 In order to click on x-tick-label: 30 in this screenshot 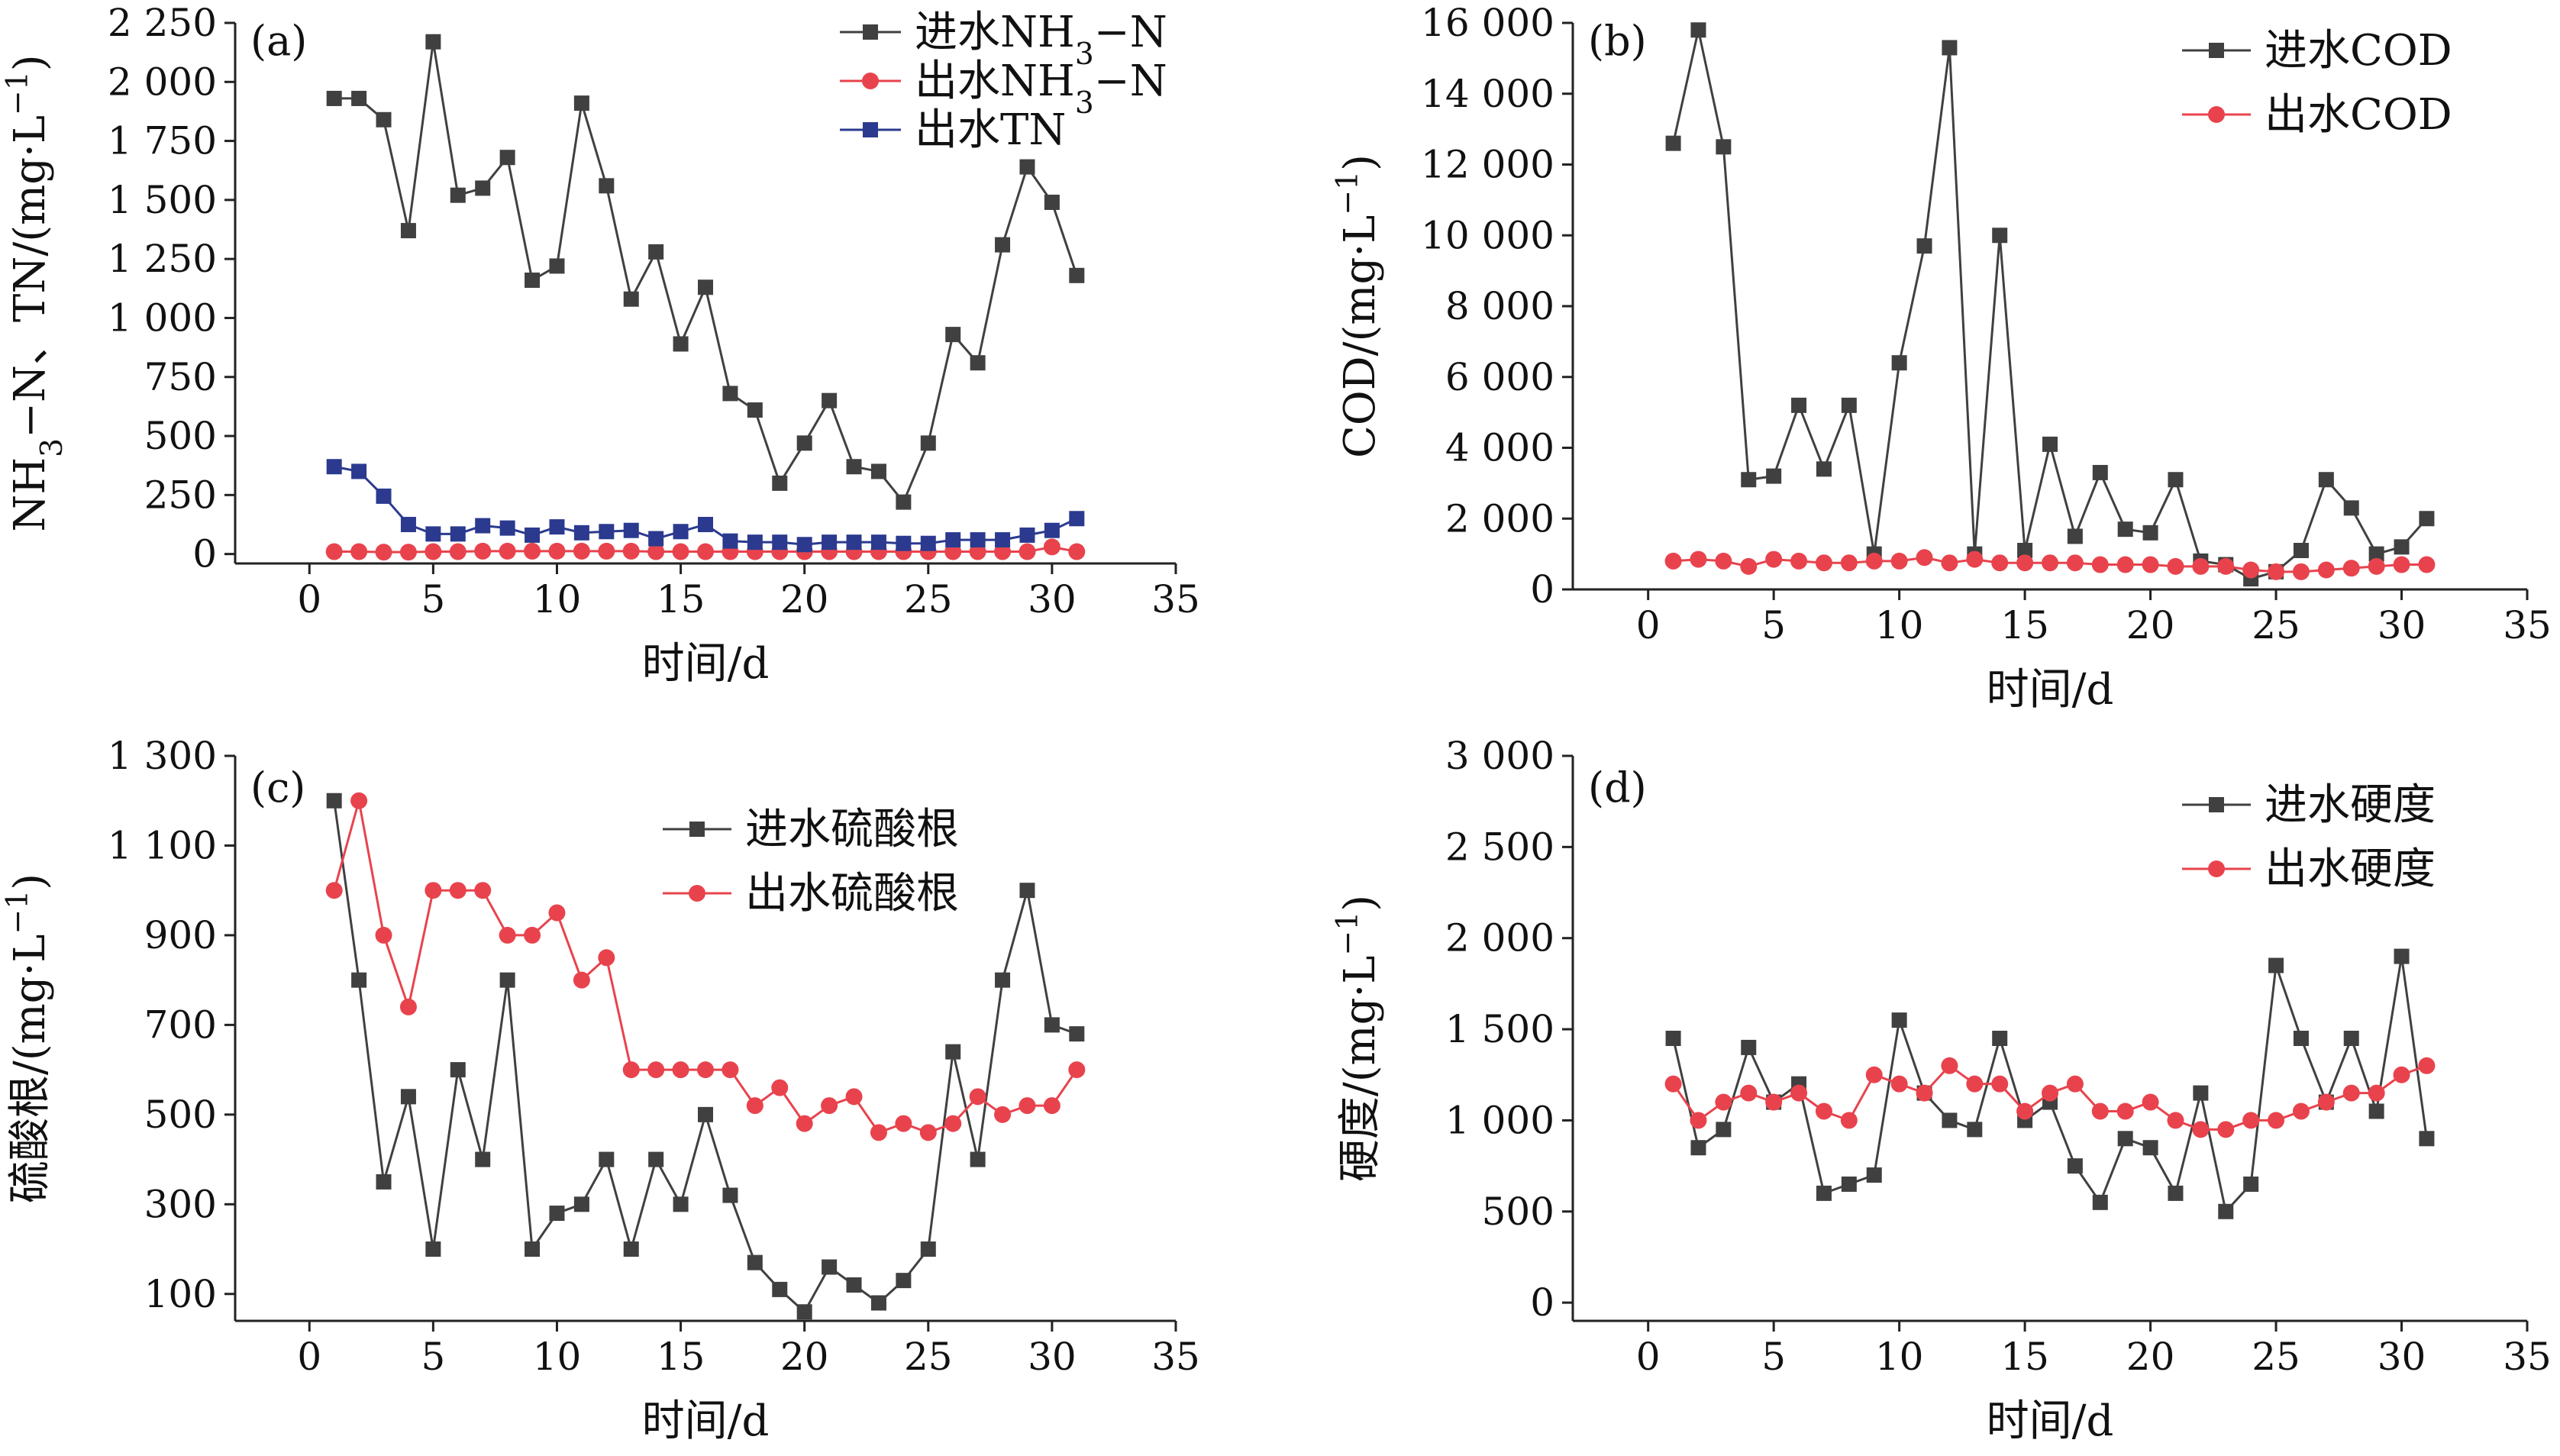, I will do `click(2402, 1357)`.